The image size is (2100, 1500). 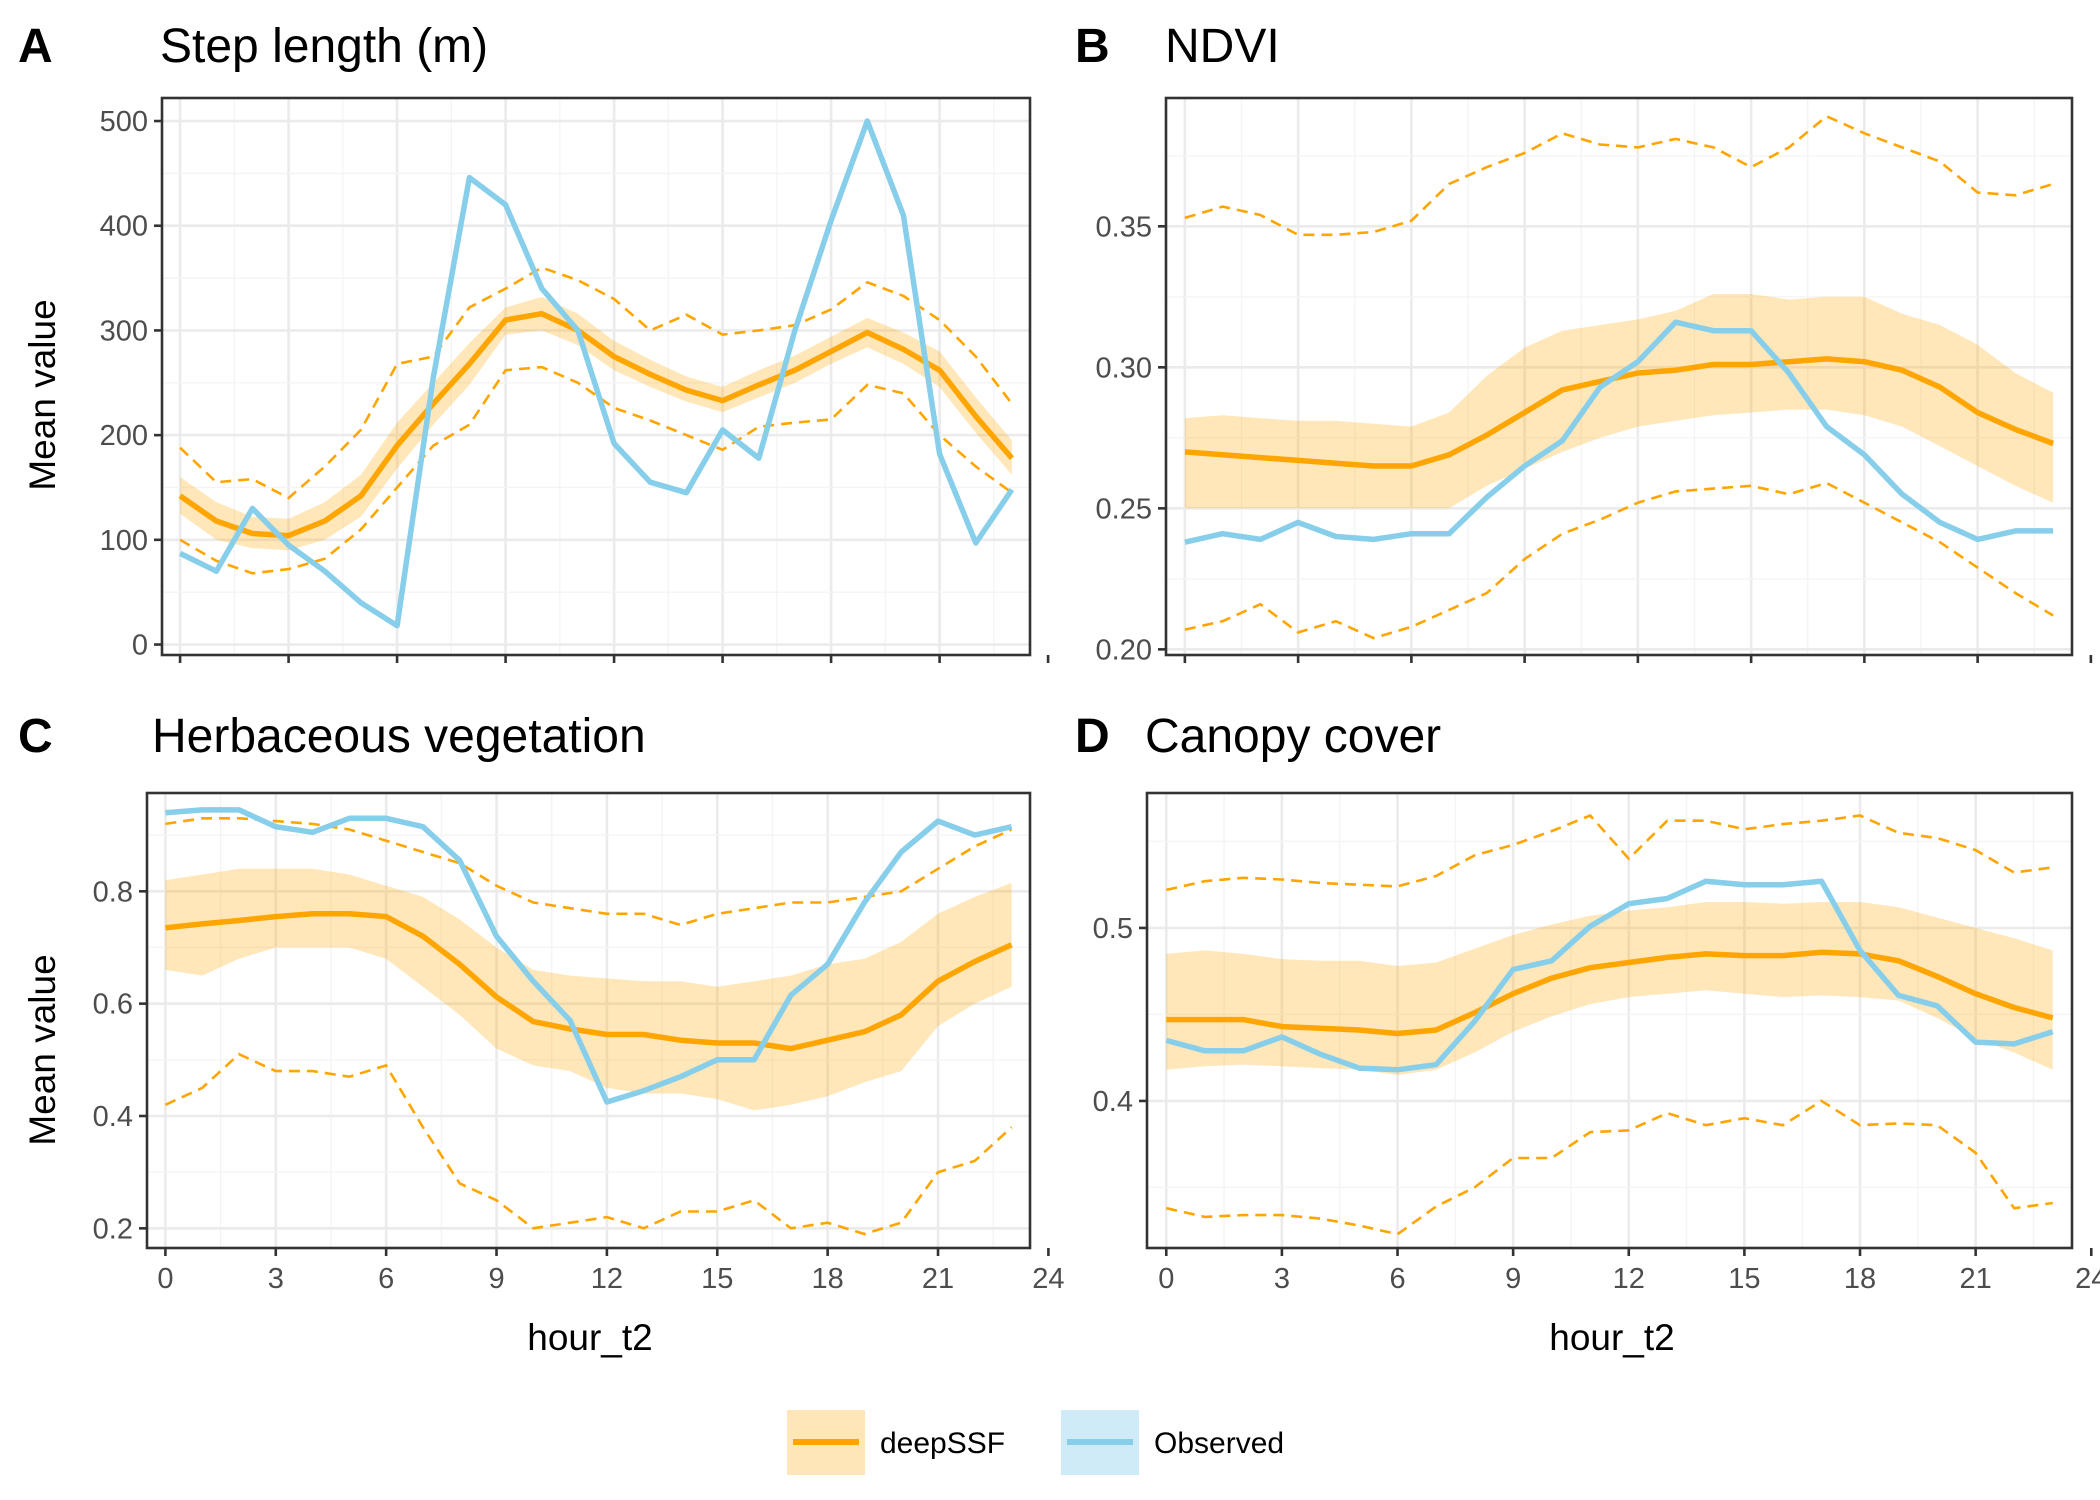 What do you see at coordinates (124, 122) in the screenshot?
I see `y-tick-label: 500` at bounding box center [124, 122].